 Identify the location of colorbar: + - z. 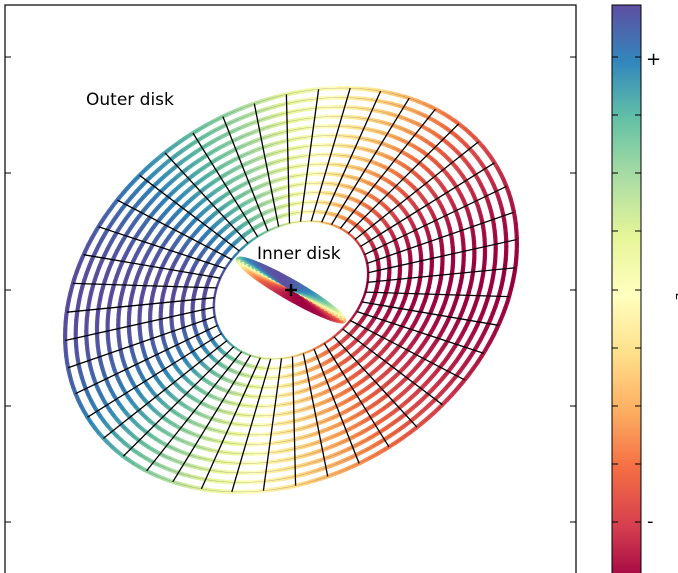
(644, 288).